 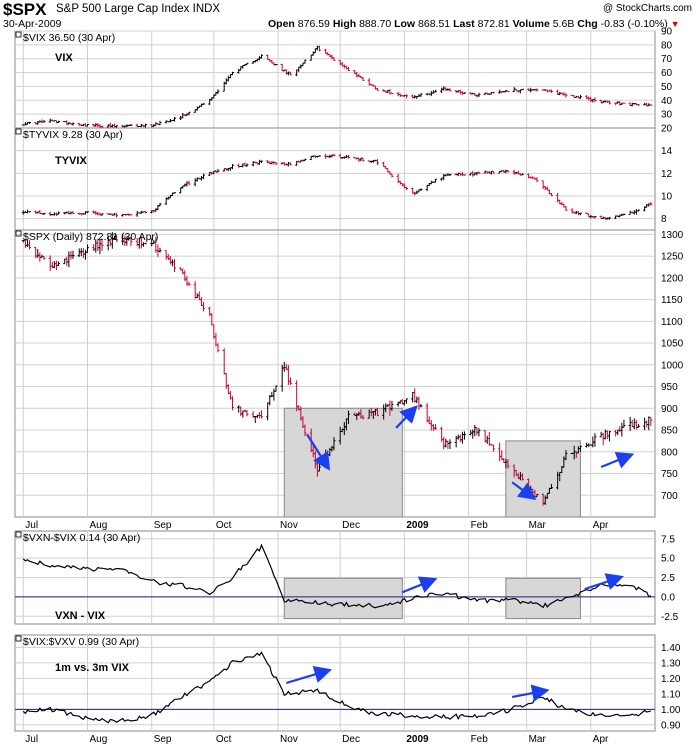 What do you see at coordinates (667, 73) in the screenshot?
I see `y-tick-label: 60` at bounding box center [667, 73].